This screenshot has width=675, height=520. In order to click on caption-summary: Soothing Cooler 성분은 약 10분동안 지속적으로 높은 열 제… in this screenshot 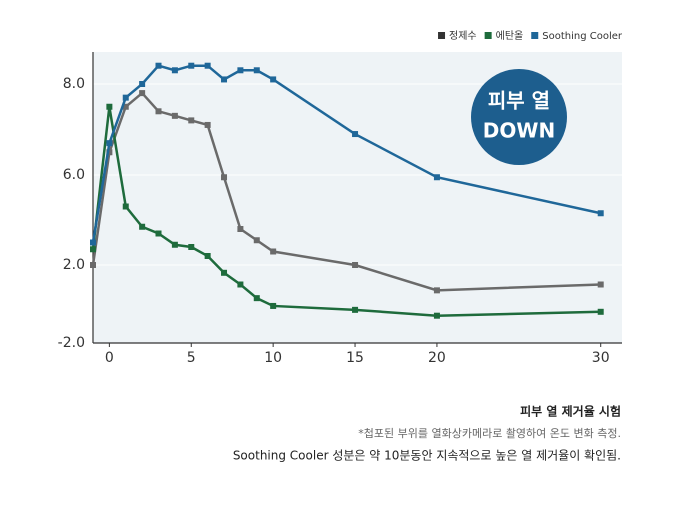, I will do `click(427, 455)`.